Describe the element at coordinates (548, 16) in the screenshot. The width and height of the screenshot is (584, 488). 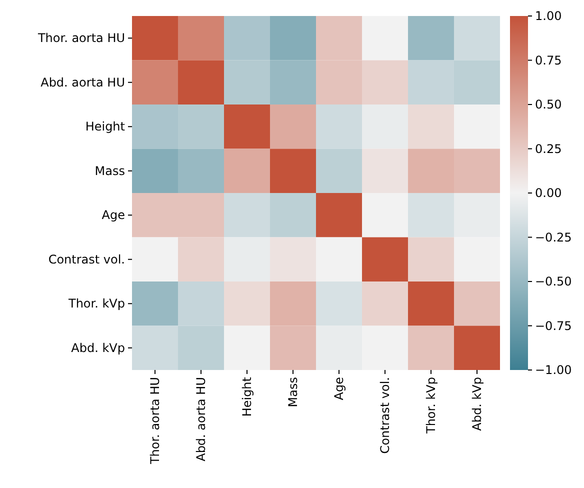
I see `color-bar-label: 1.00` at that location.